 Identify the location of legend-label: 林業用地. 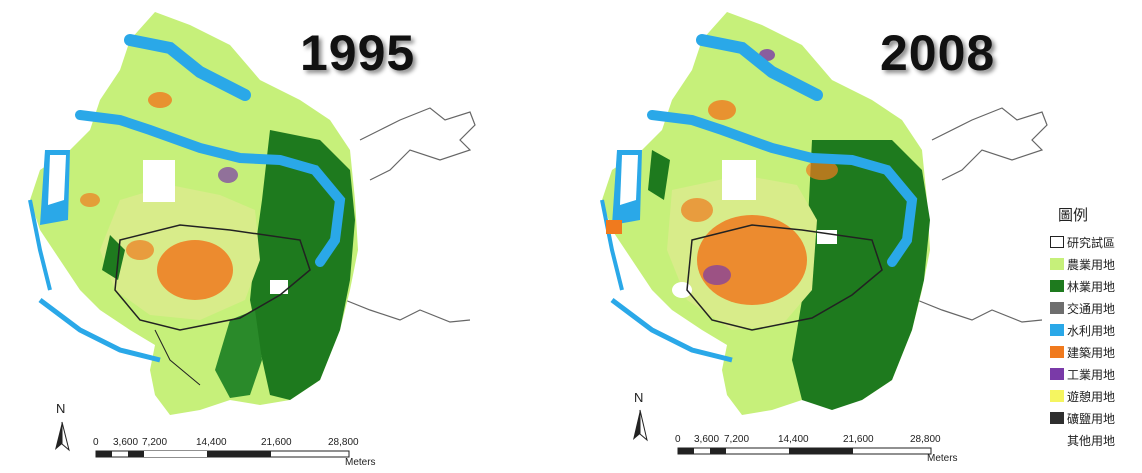
(1091, 286).